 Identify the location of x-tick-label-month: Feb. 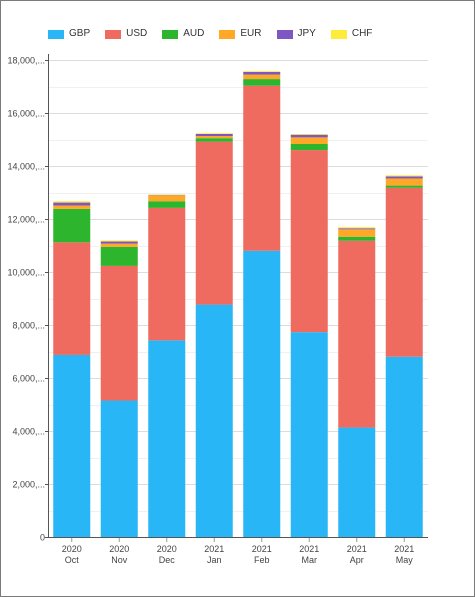
(262, 560).